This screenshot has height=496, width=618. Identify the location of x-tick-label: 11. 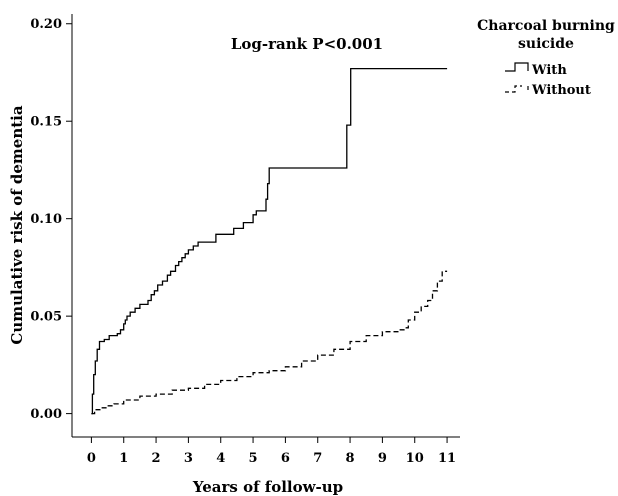
(447, 458).